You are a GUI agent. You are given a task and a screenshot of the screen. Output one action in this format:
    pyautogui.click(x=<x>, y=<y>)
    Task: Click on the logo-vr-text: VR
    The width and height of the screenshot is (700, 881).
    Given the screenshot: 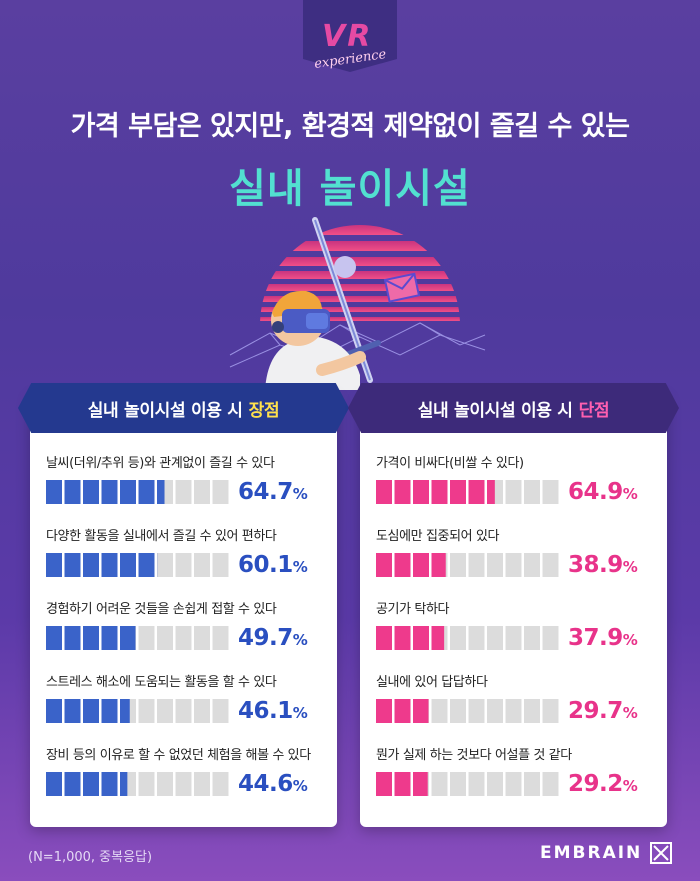 What is the action you would take?
    pyautogui.click(x=347, y=36)
    